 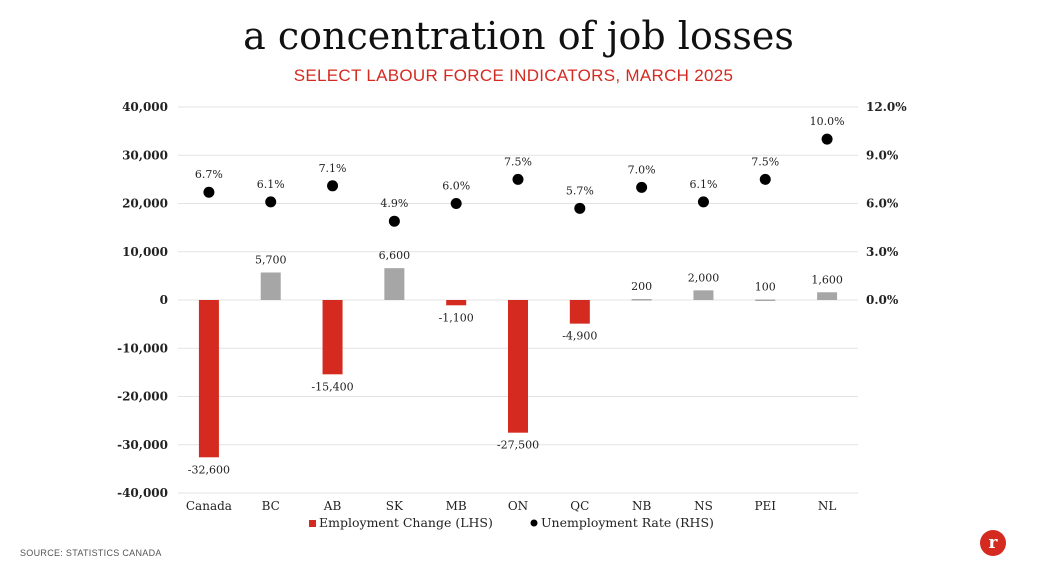 What do you see at coordinates (332, 337) in the screenshot?
I see `bar-ab` at bounding box center [332, 337].